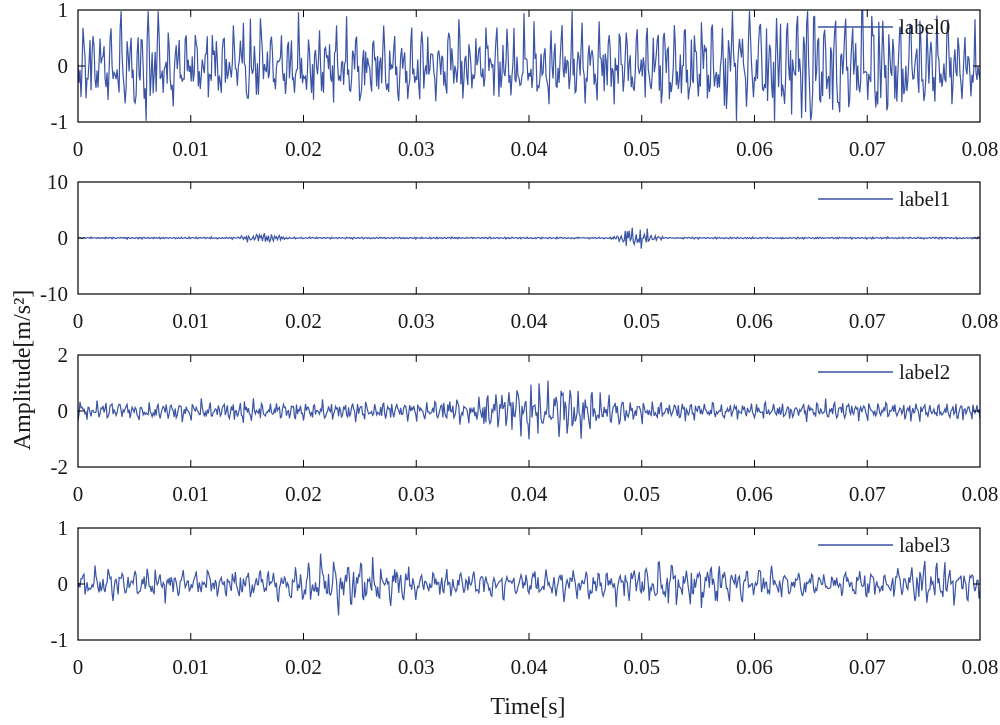 This screenshot has height=725, width=1000. Describe the element at coordinates (23, 370) in the screenshot. I see `y-axis-label: Amplitude[m/s²]` at that location.